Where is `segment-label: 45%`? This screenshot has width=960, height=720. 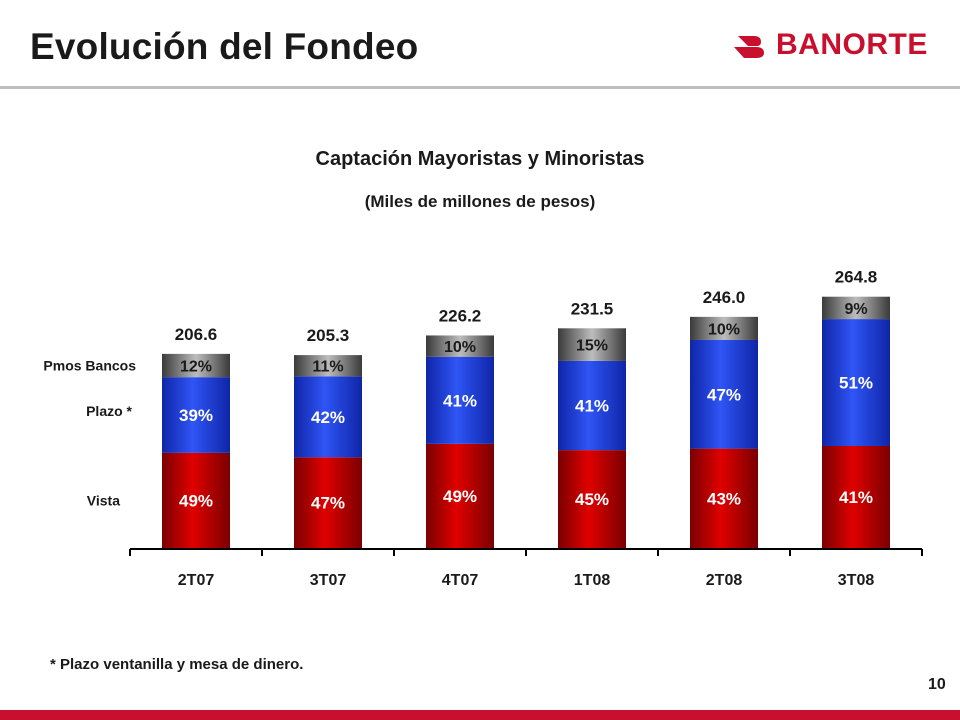
segment-label: 45% is located at coordinates (592, 499).